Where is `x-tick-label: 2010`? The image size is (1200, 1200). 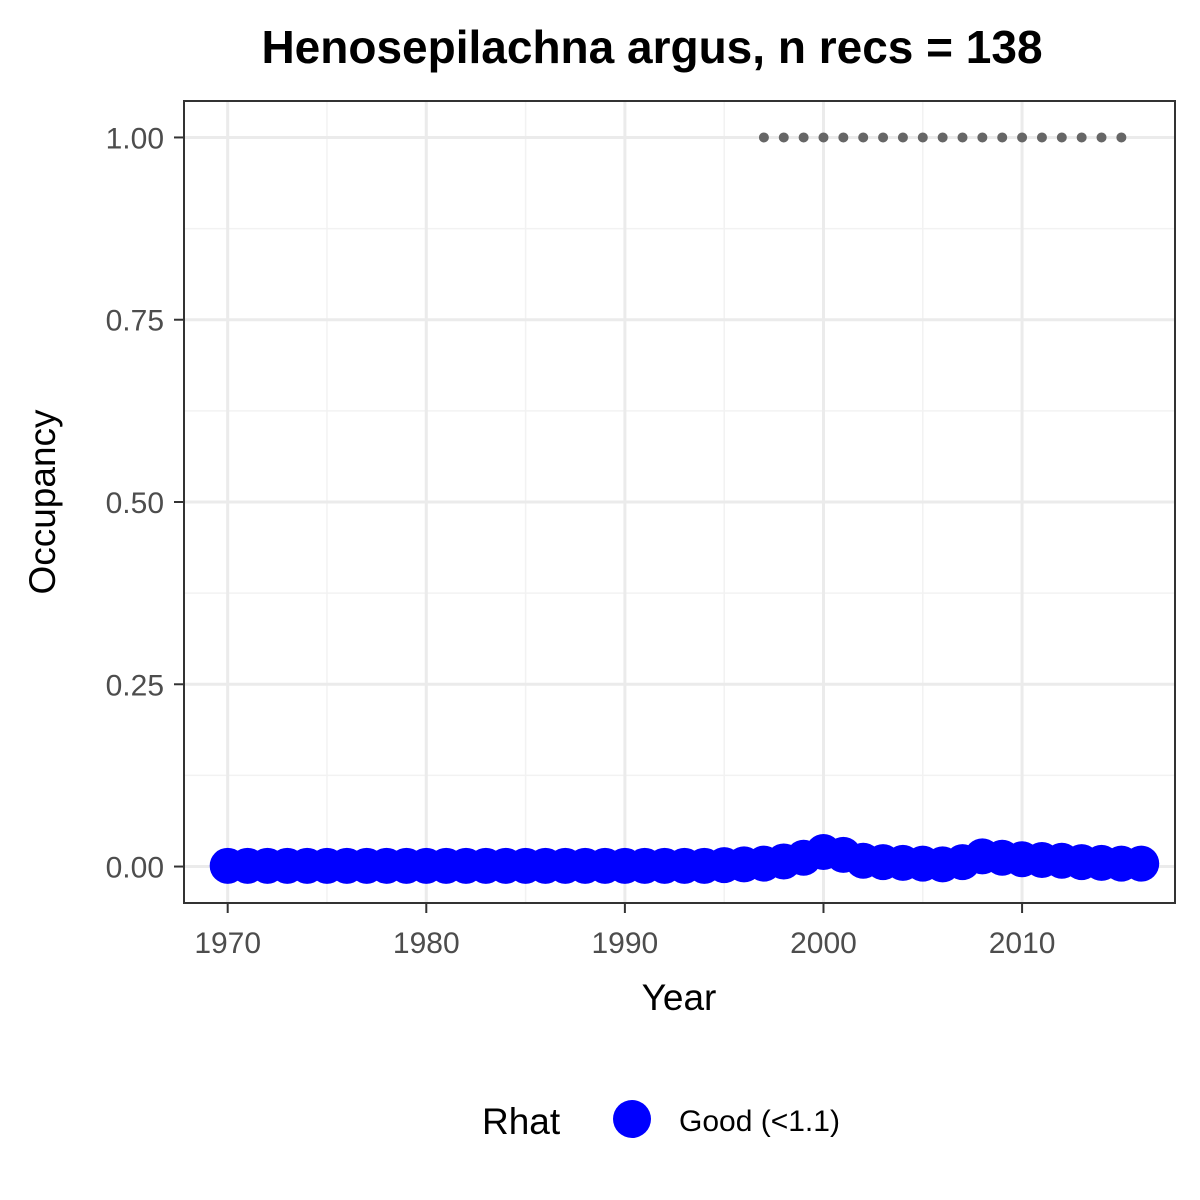
x-tick-label: 2010 is located at coordinates (1022, 943).